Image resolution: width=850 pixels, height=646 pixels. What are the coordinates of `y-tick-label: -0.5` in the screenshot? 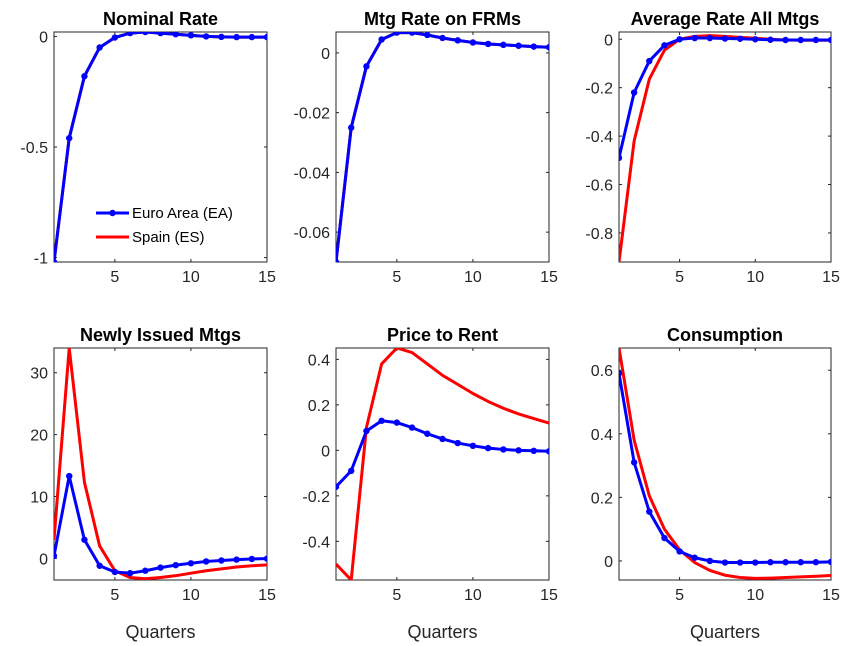 It's located at (34, 148).